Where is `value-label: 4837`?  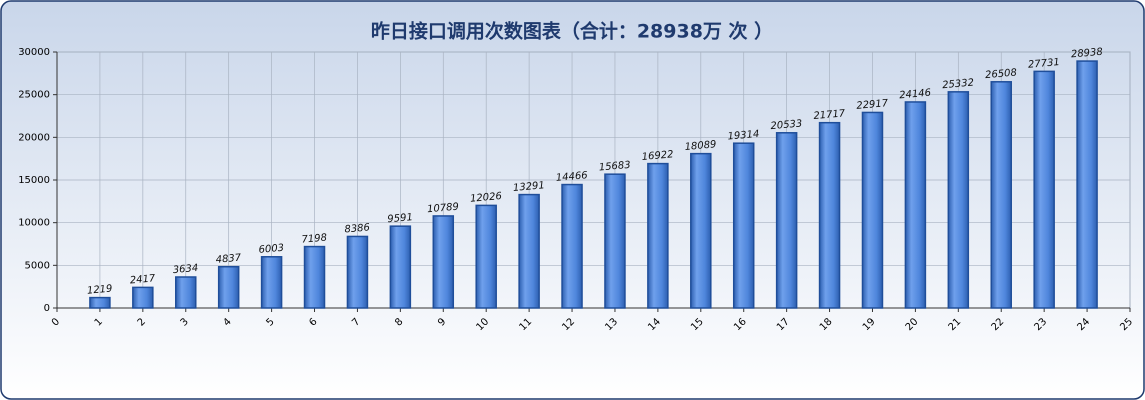
value-label: 4837 is located at coordinates (228, 259).